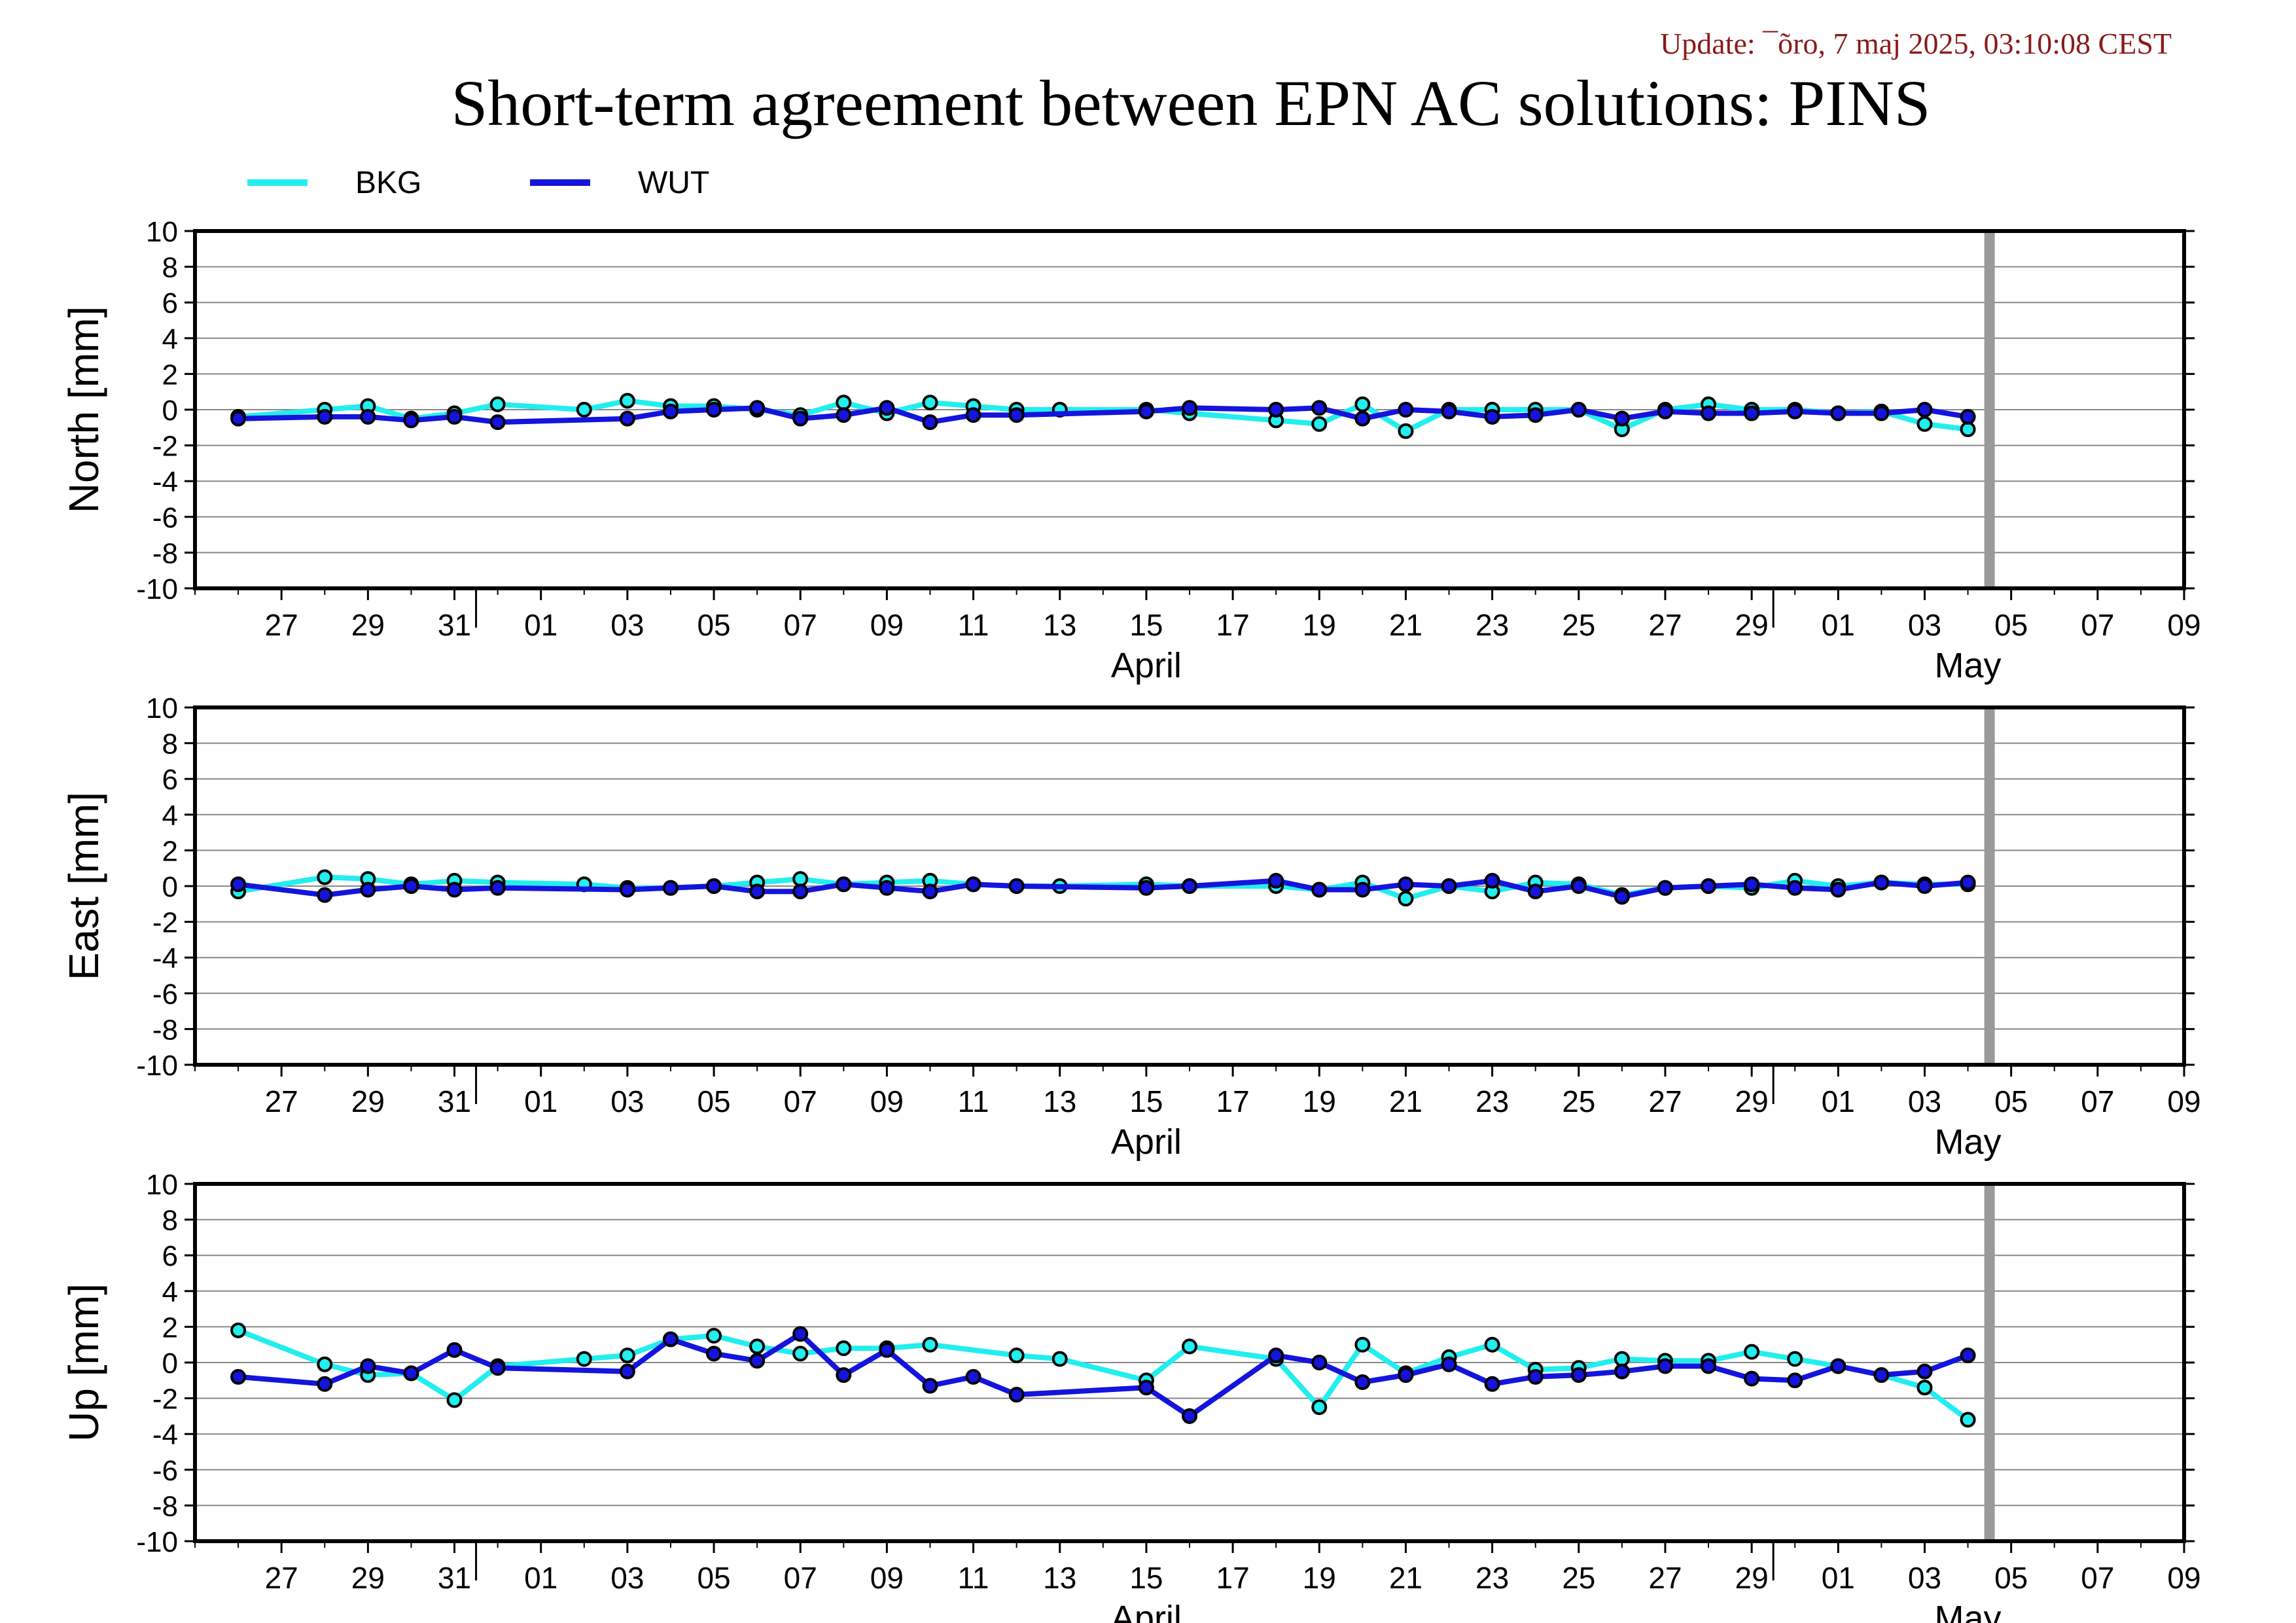 This screenshot has height=1623, width=2296. What do you see at coordinates (1925, 625) in the screenshot?
I see `x-tick-label-north: 03` at bounding box center [1925, 625].